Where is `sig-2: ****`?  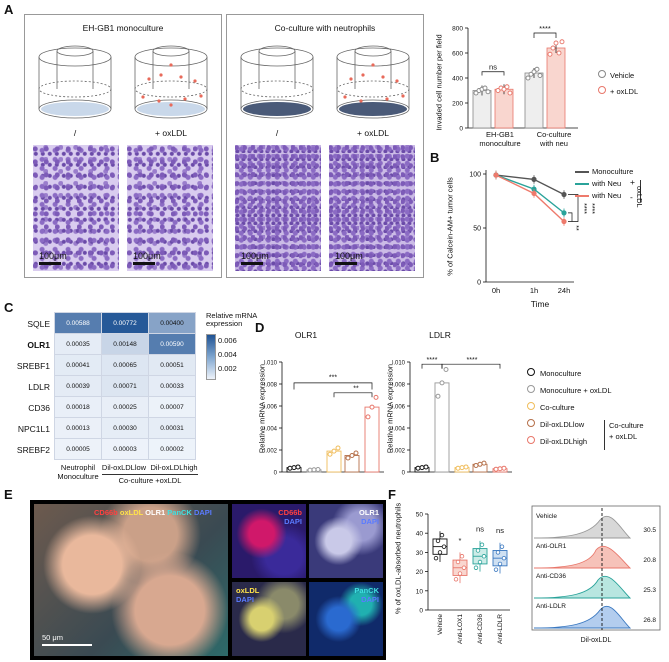 sig-2: **** is located at coordinates (591, 208).